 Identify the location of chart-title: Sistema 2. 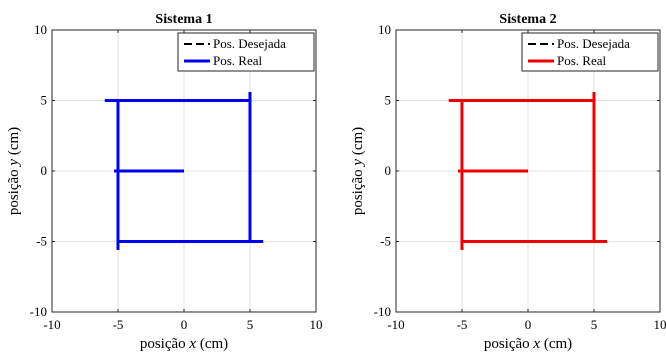
(527, 19).